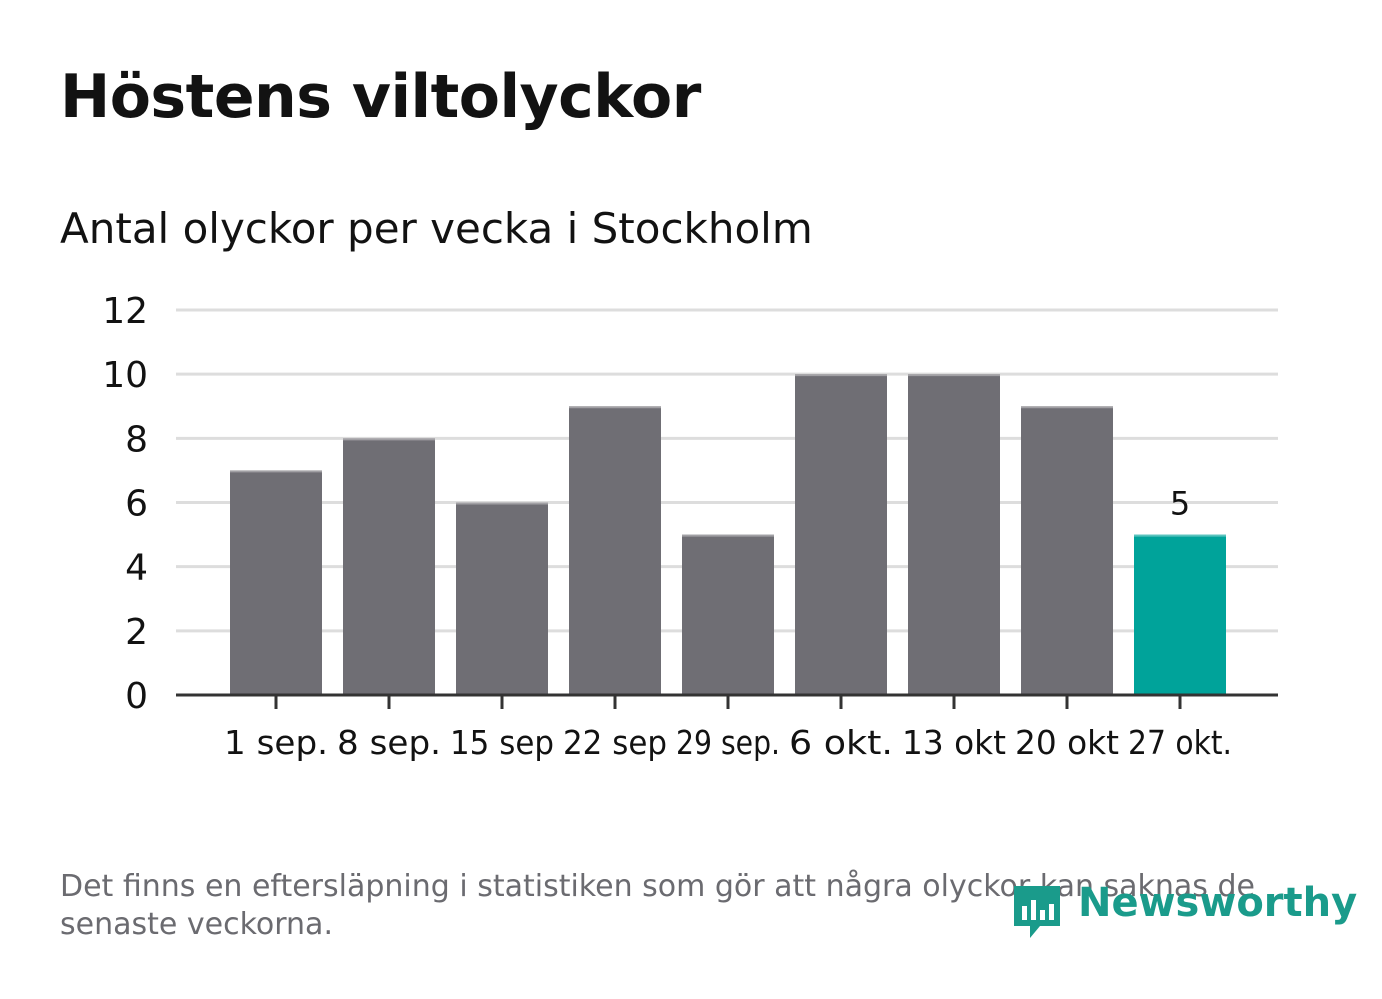 This screenshot has height=999, width=1382. What do you see at coordinates (136, 696) in the screenshot?
I see `y-tick-label: 0` at bounding box center [136, 696].